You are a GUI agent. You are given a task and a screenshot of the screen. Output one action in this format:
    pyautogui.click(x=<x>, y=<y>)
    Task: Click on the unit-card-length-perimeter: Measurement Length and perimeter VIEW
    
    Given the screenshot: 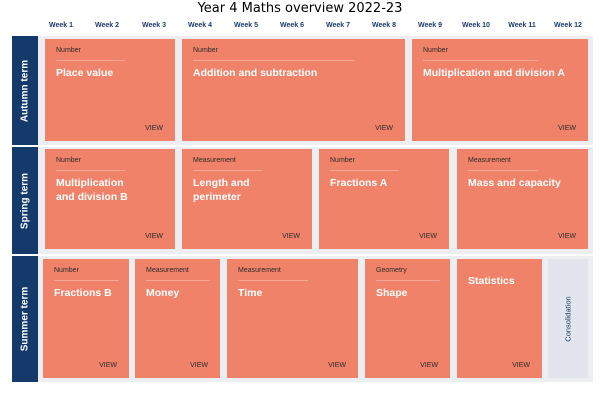 What is the action you would take?
    pyautogui.click(x=247, y=199)
    